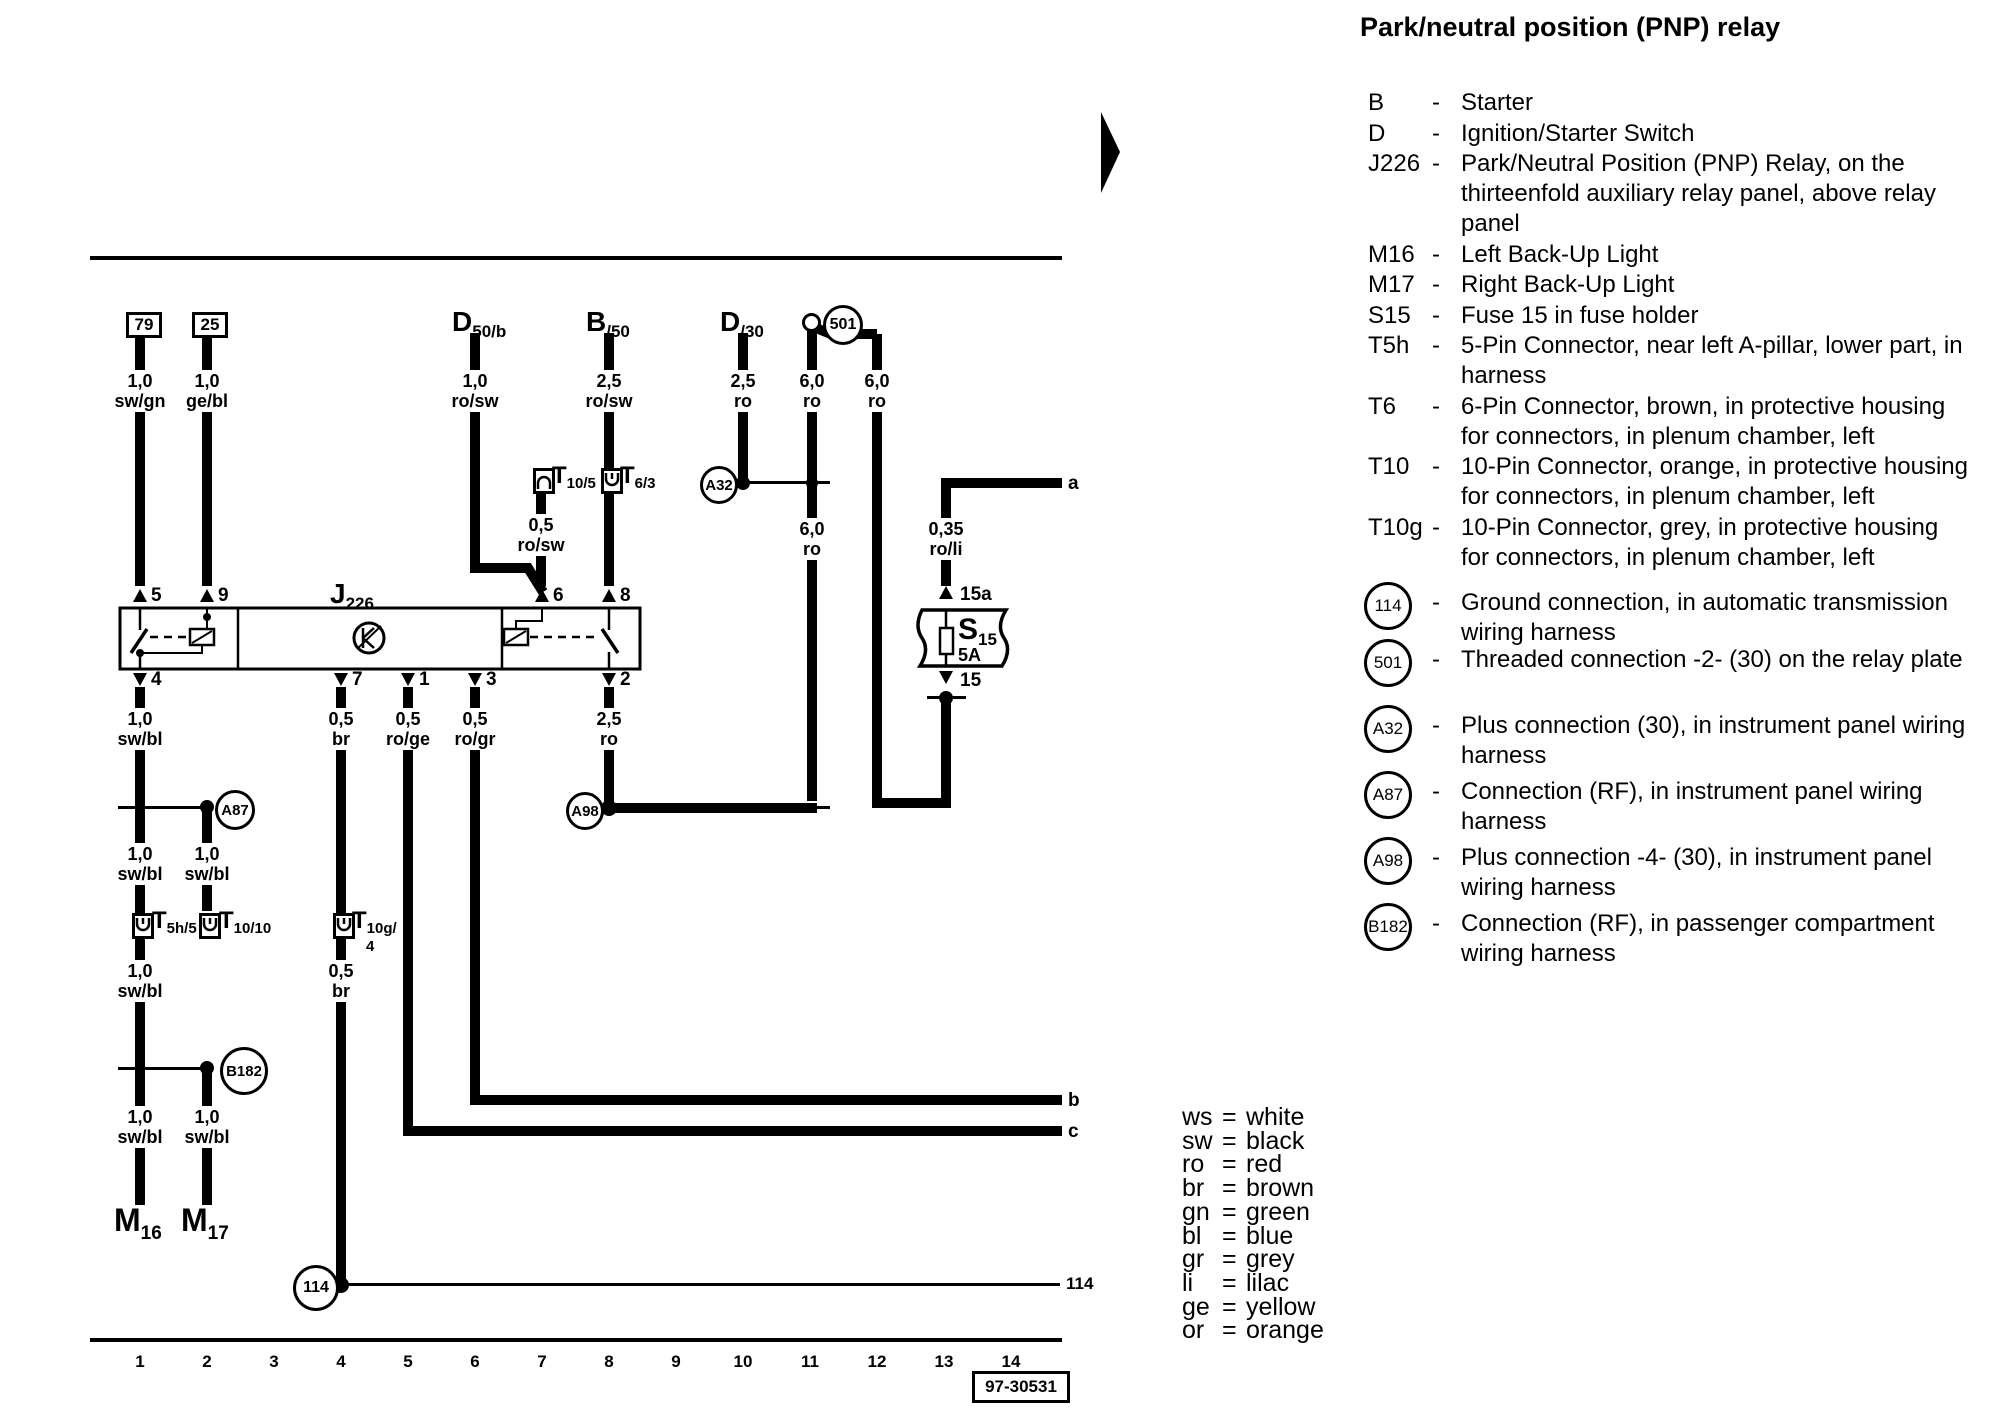 Image resolution: width=2000 pixels, height=1408 pixels. I want to click on connector-main: T, so click(627, 475).